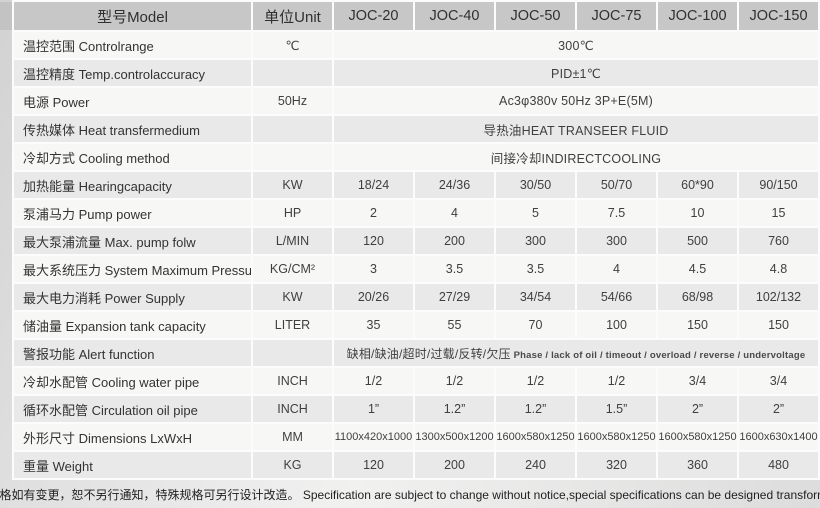  I want to click on value-cell: 500, so click(697, 241).